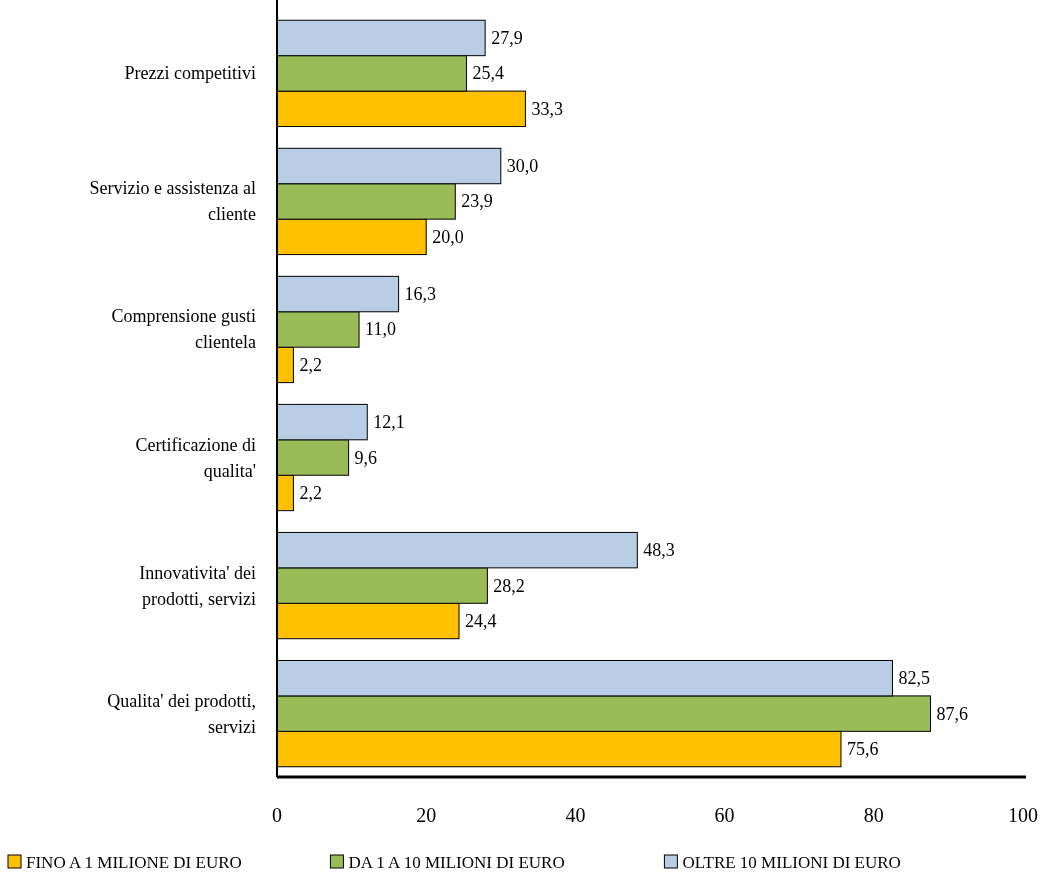 This screenshot has width=1048, height=874. Describe the element at coordinates (134, 862) in the screenshot. I see `legend-label: FINO A 1 MILIONE DI EURO` at that location.